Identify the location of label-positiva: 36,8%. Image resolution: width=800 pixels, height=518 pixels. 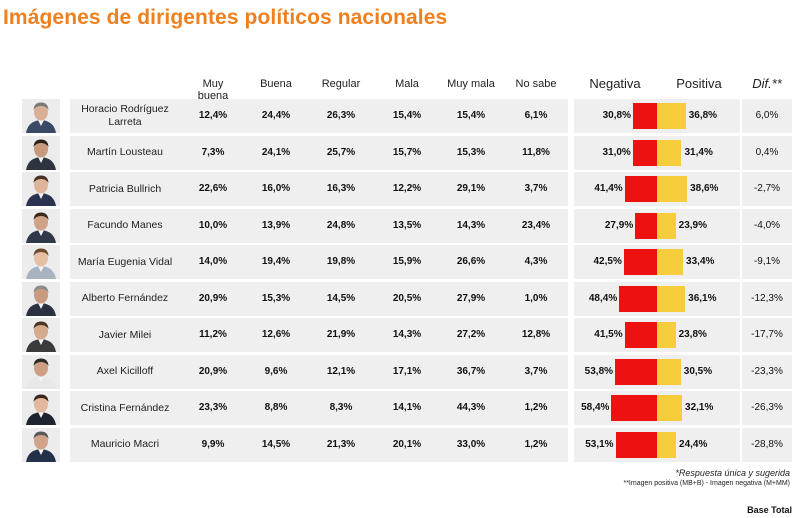
(703, 115).